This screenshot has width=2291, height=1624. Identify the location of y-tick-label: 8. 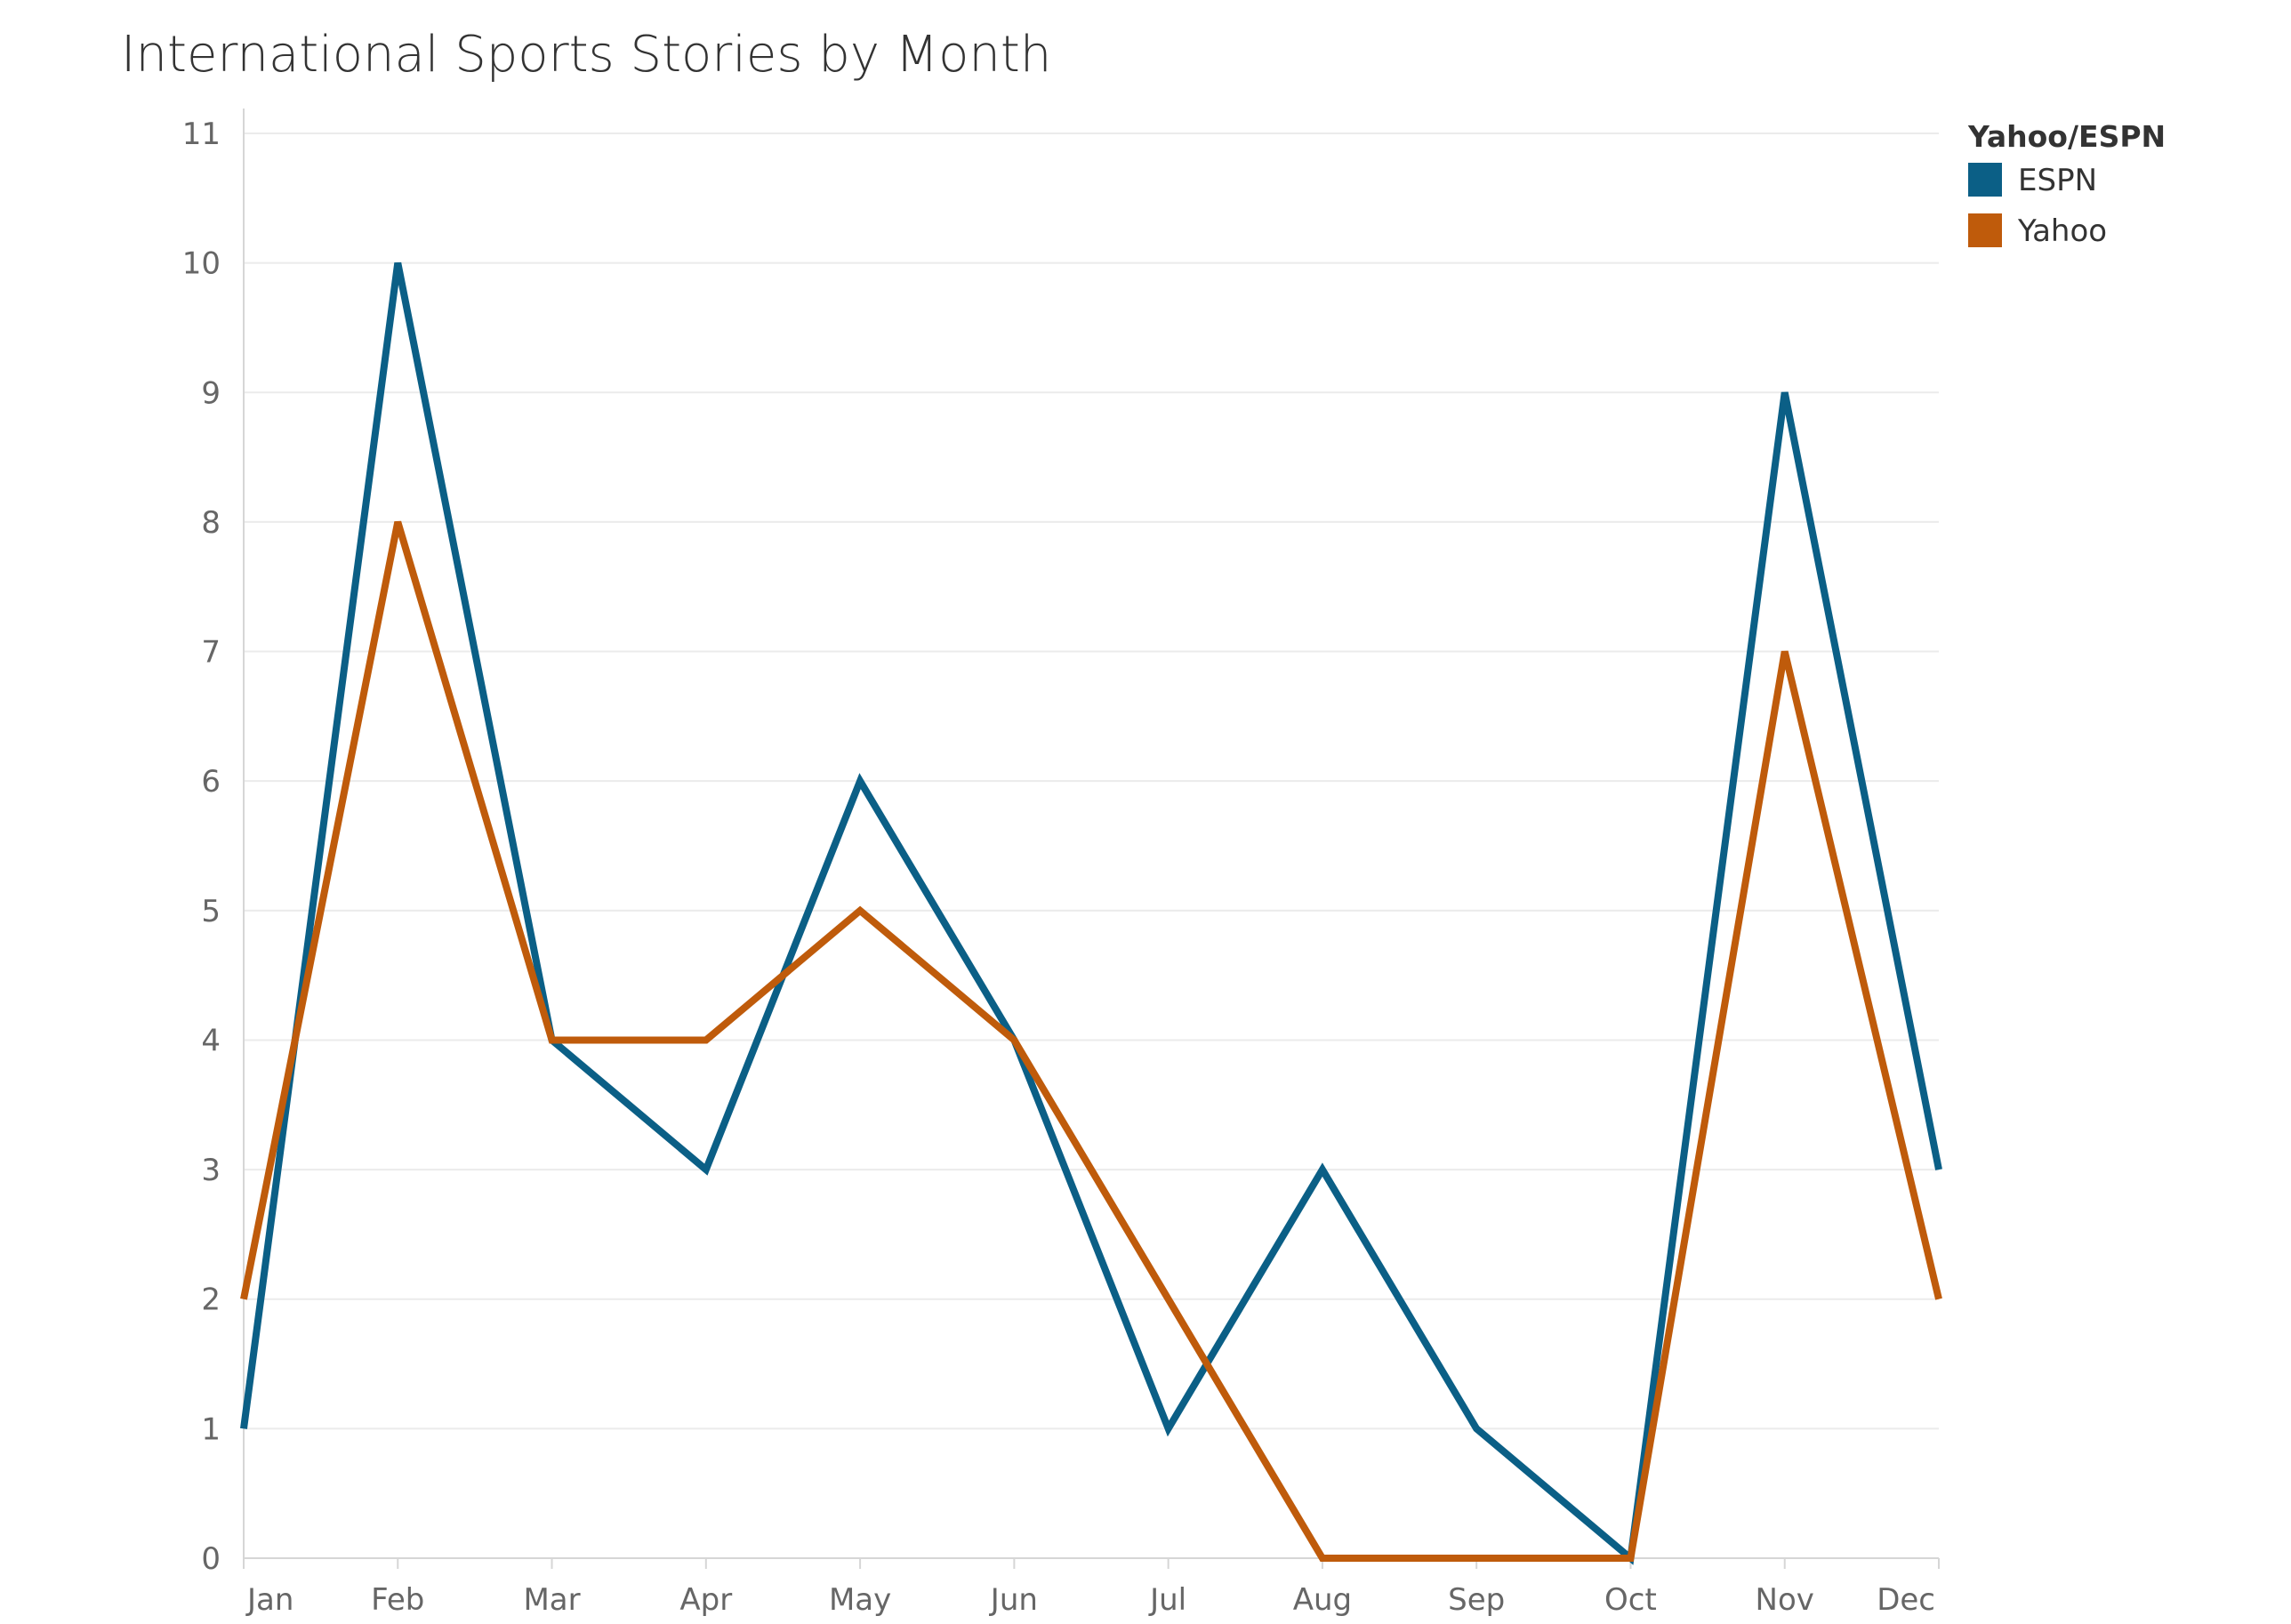
(211, 523).